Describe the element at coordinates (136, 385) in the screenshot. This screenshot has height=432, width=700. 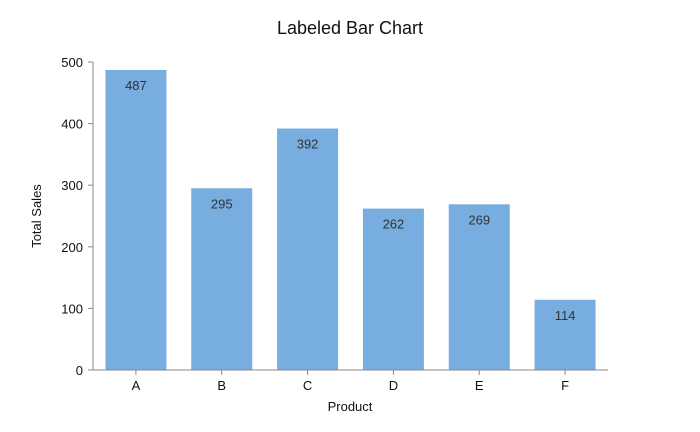
I see `x-tick-label: A` at that location.